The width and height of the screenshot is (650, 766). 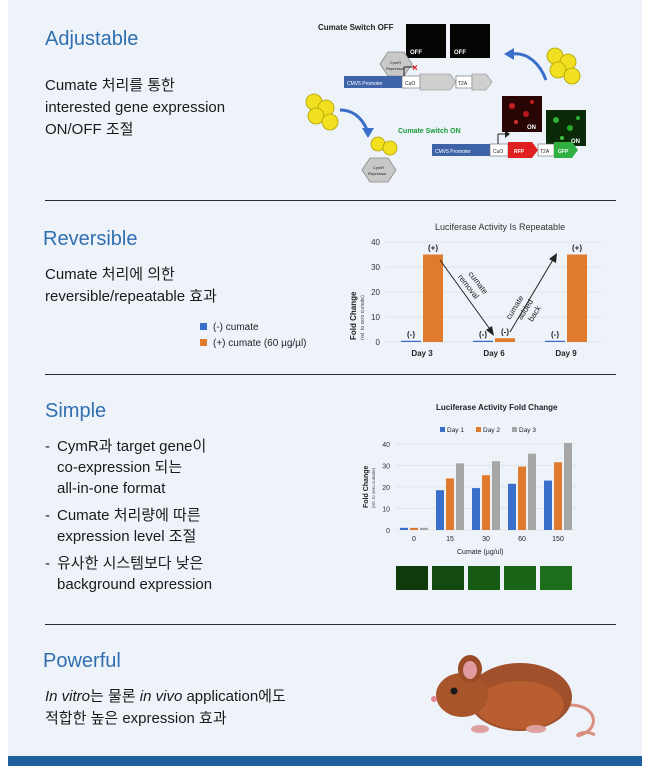 I want to click on promoter-label-on: CMV5 Promoter, so click(x=453, y=152).